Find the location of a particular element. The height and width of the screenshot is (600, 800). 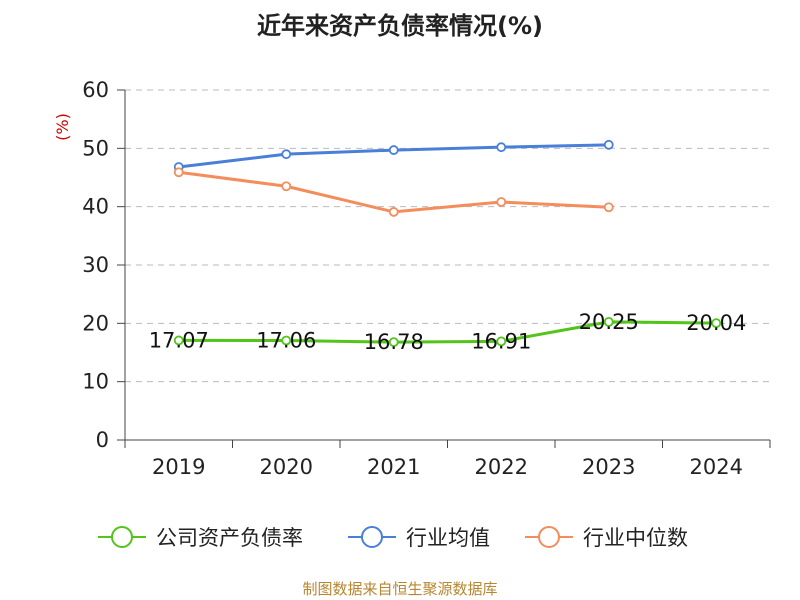

data-label: 16.78 is located at coordinates (394, 342).